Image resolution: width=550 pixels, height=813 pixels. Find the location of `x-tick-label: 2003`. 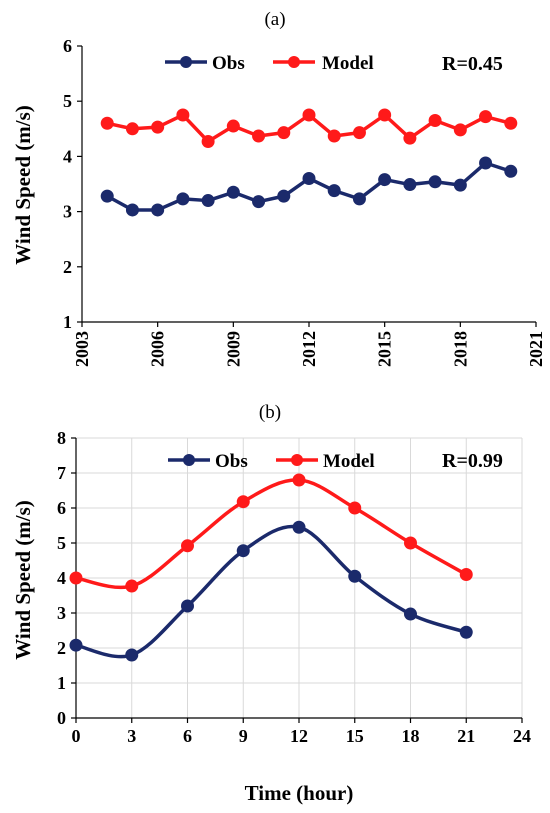

x-tick-label: 2003 is located at coordinates (82, 349).